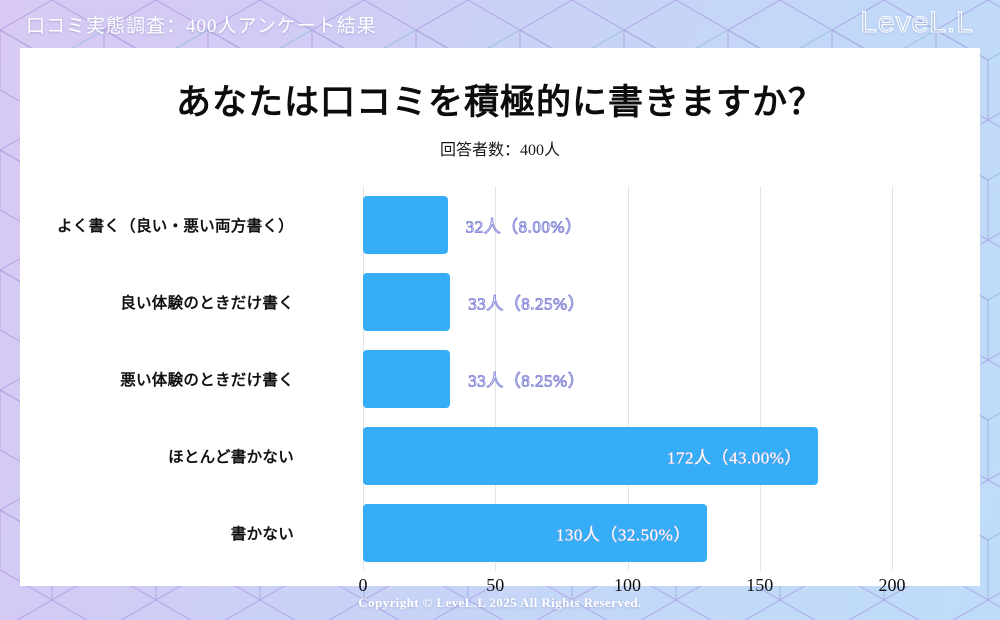 This screenshot has width=1000, height=620. What do you see at coordinates (175, 226) in the screenshot?
I see `category-label: よく書く（良い・悪い両方書く）` at bounding box center [175, 226].